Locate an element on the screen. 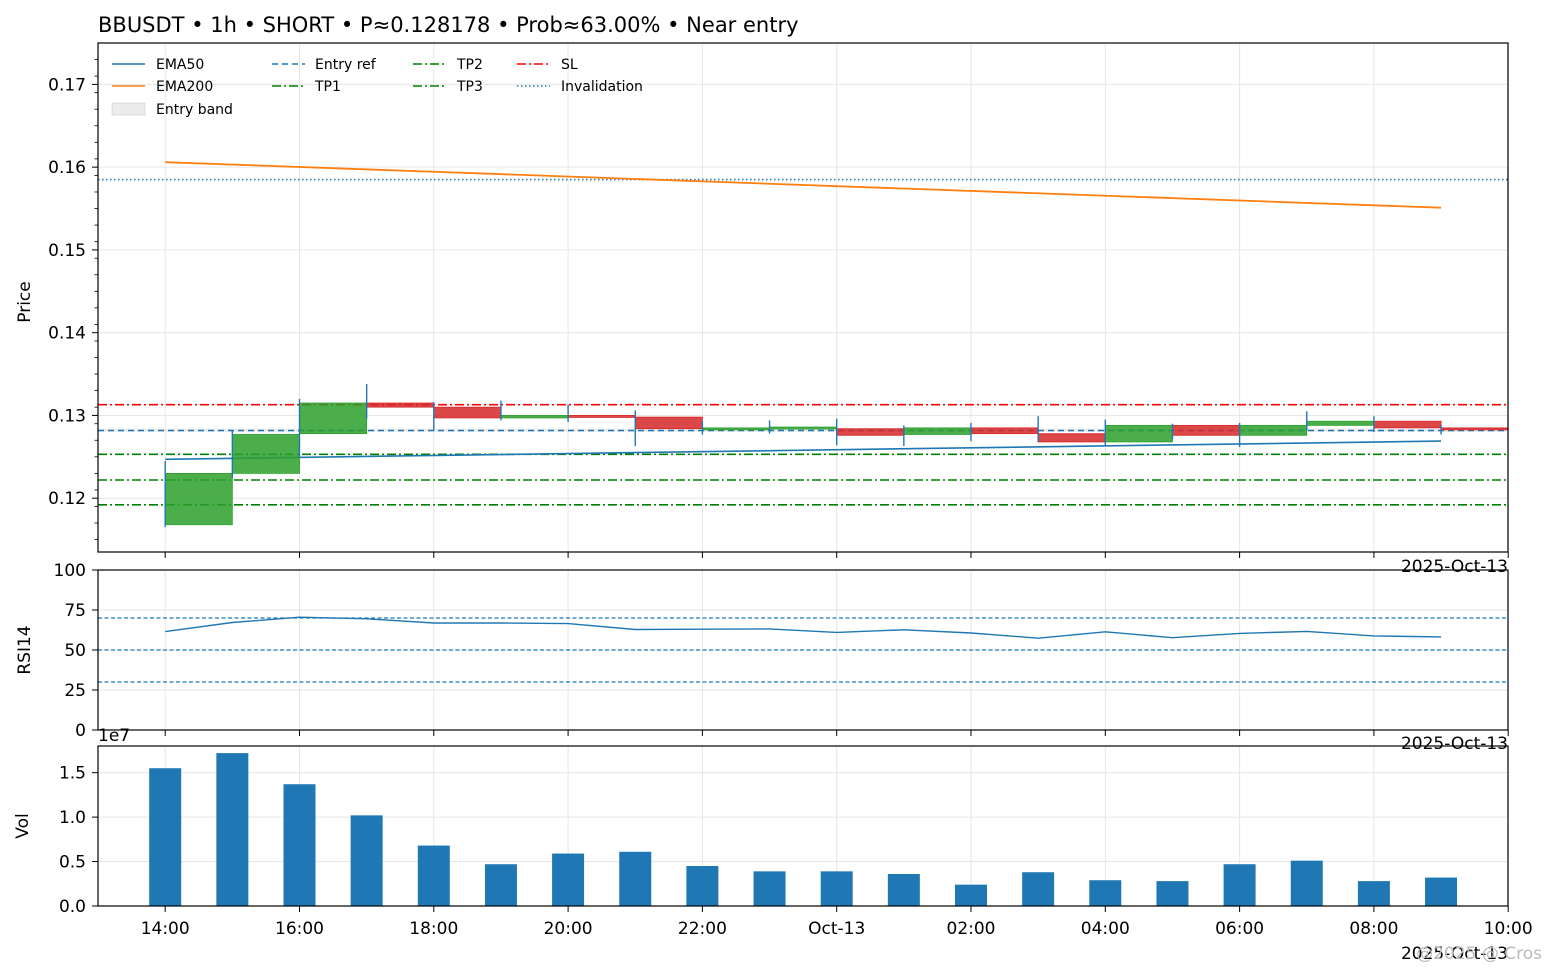 This screenshot has height=977, width=1550. volume-y-ticks: 0.0 0.5 1.0 1.5 is located at coordinates (78, 840).